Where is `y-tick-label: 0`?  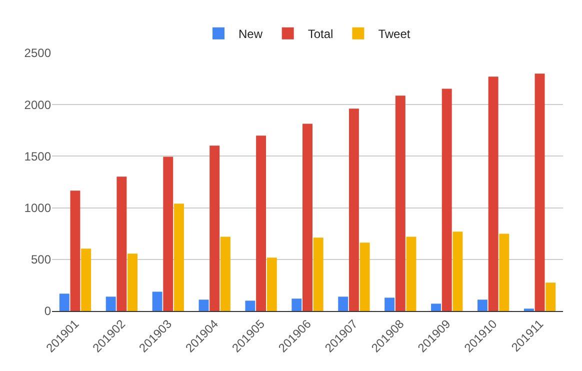
y-tick-label: 0 is located at coordinates (48, 311).